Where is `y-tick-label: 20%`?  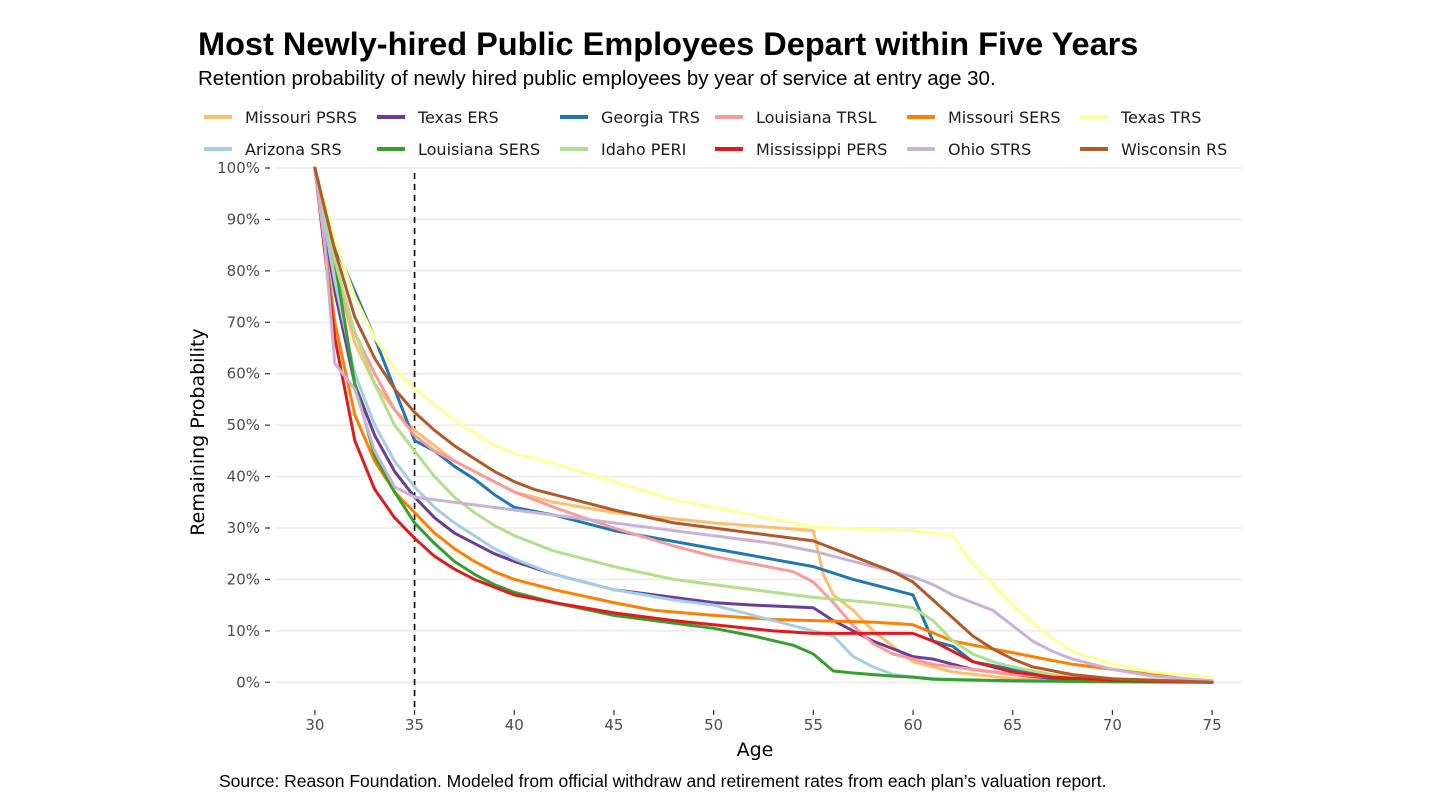 y-tick-label: 20% is located at coordinates (243, 579).